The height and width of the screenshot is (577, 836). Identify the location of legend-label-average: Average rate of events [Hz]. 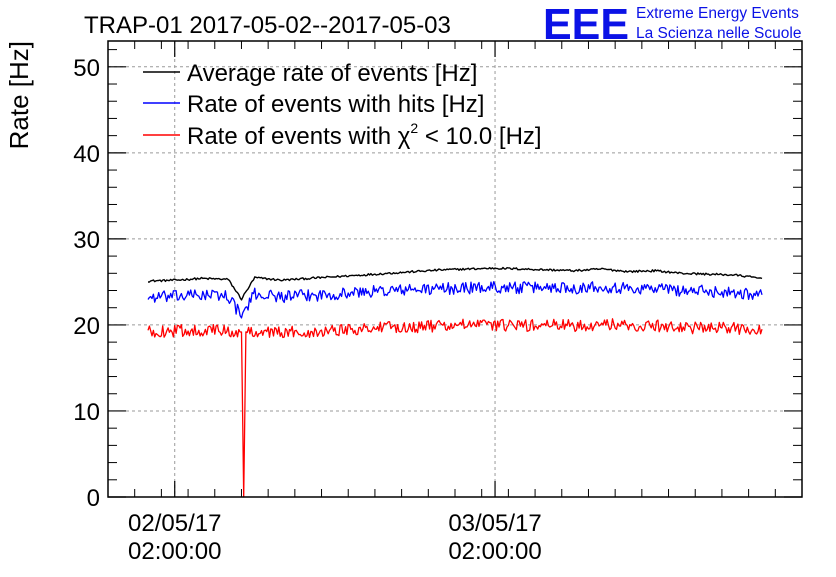
(332, 73).